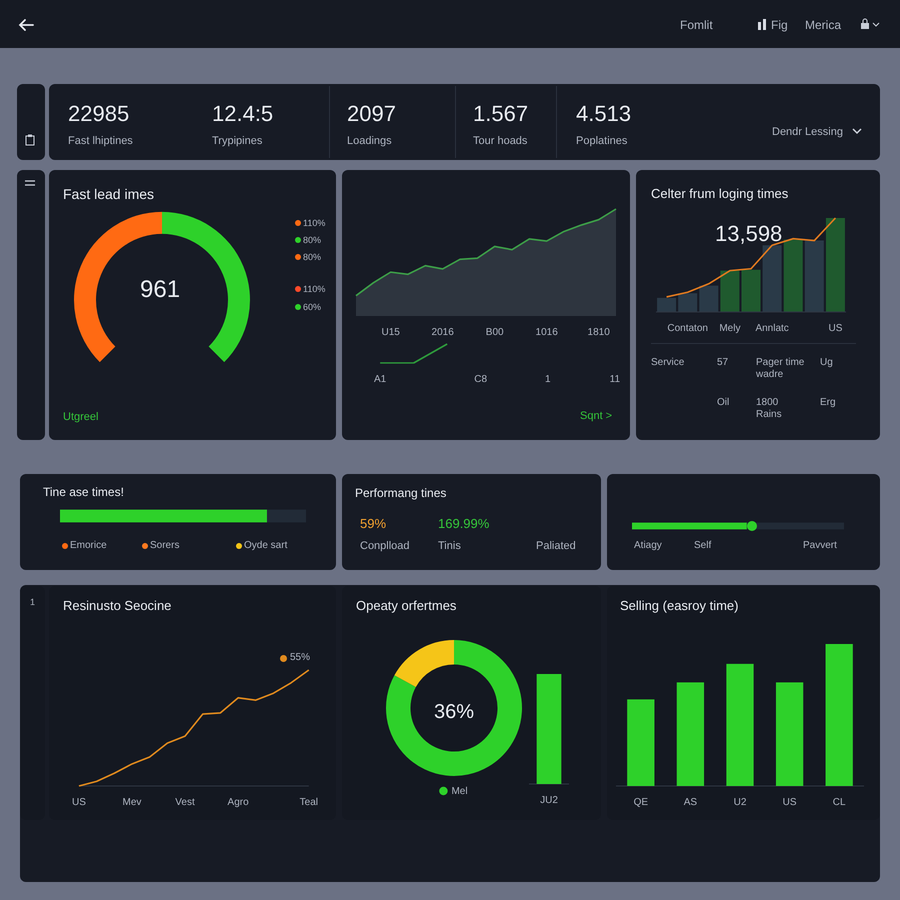 This screenshot has width=900, height=900. What do you see at coordinates (160, 290) in the screenshot?
I see `text: 961` at bounding box center [160, 290].